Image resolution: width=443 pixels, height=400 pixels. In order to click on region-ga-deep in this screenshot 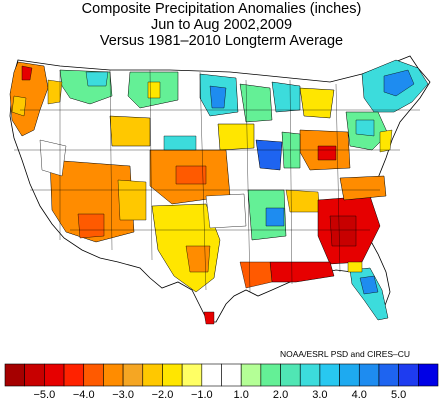, I will do `click(343, 231)`.